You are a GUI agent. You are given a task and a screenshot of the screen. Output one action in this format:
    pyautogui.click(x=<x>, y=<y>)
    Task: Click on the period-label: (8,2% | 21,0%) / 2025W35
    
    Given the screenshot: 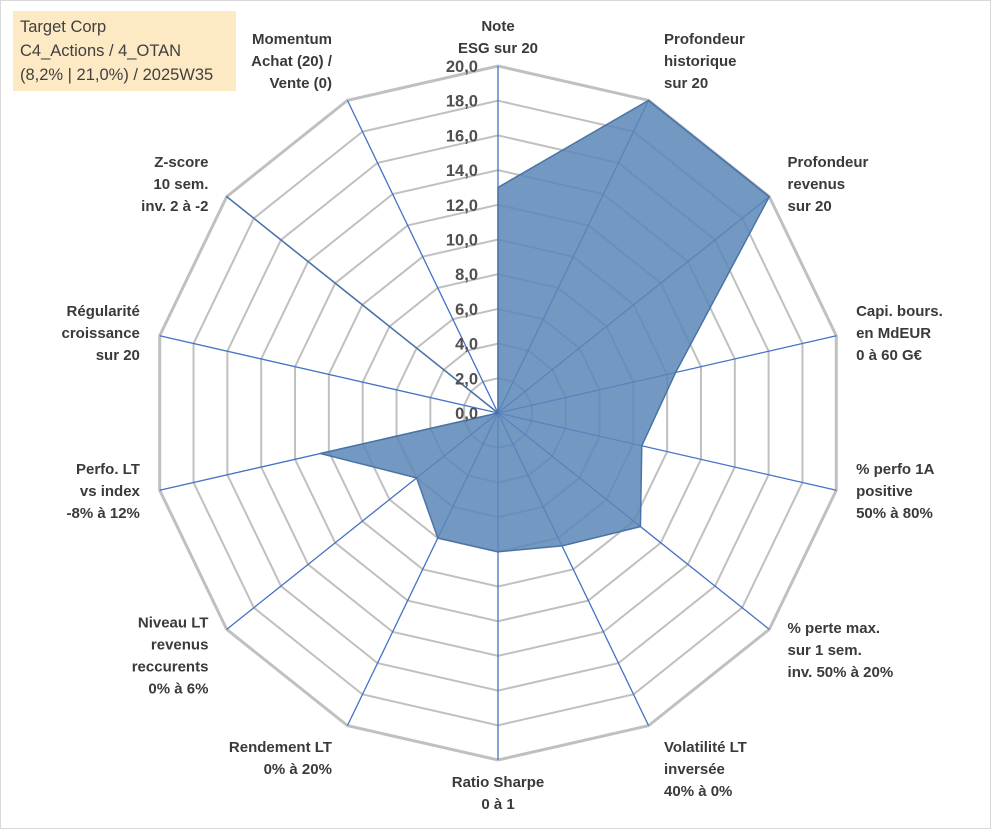 What is the action you would take?
    pyautogui.click(x=117, y=75)
    